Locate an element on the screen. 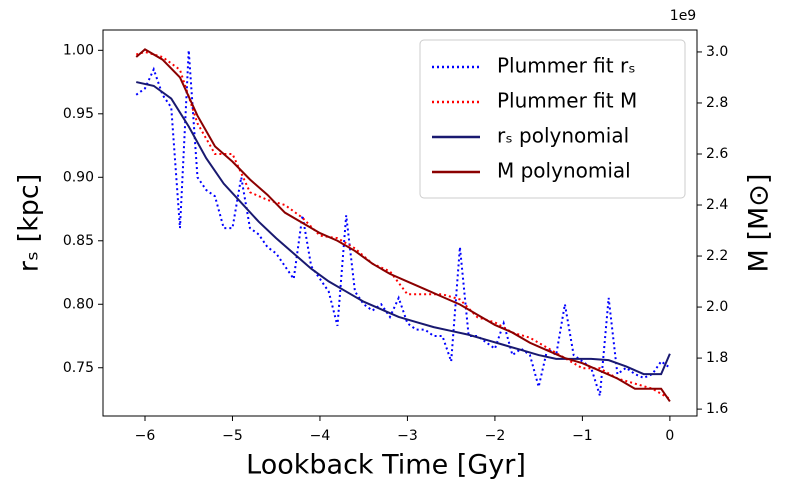 The width and height of the screenshot is (790, 497). y2-axis-label: M [M⊙] is located at coordinates (759, 223).